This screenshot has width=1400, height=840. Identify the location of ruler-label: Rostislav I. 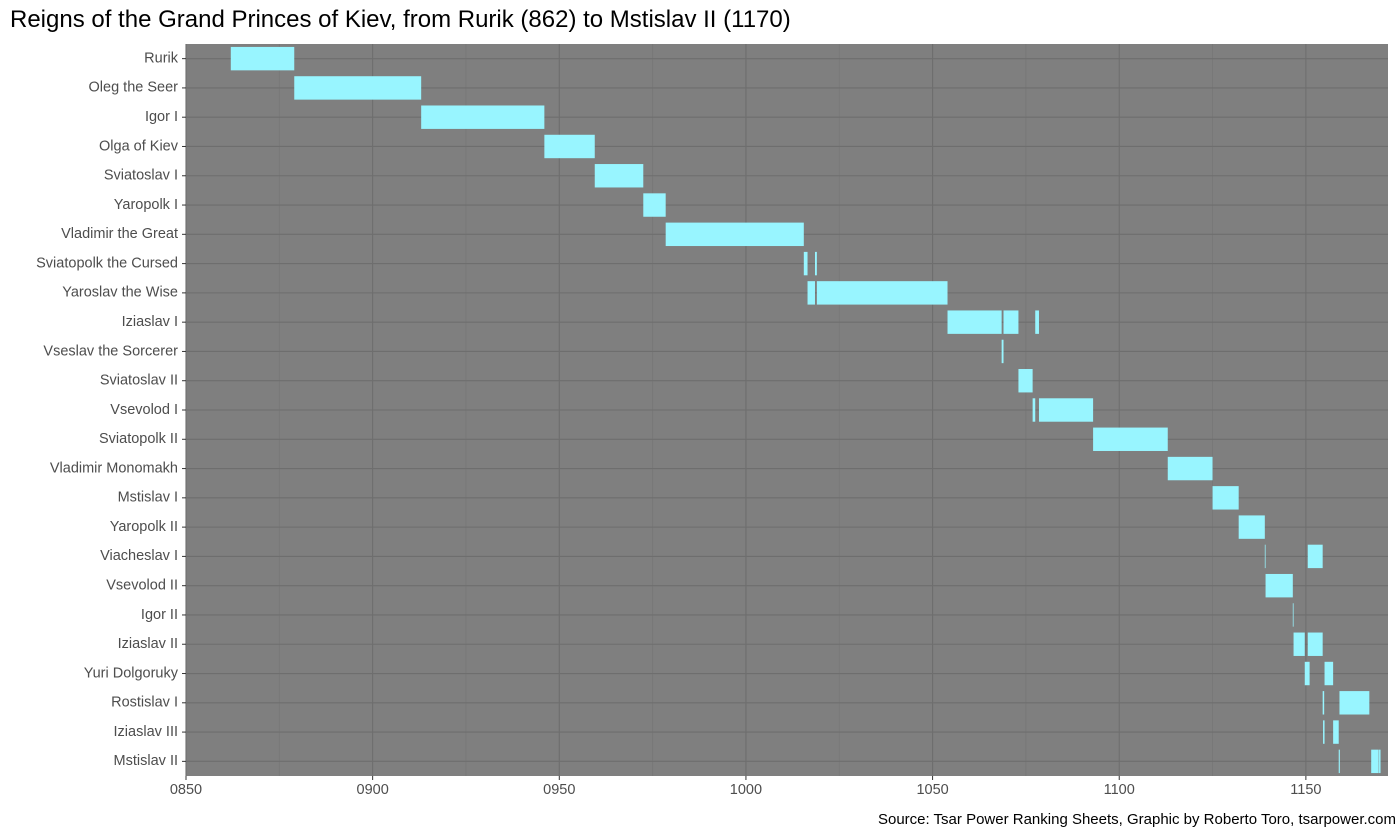
(144, 703).